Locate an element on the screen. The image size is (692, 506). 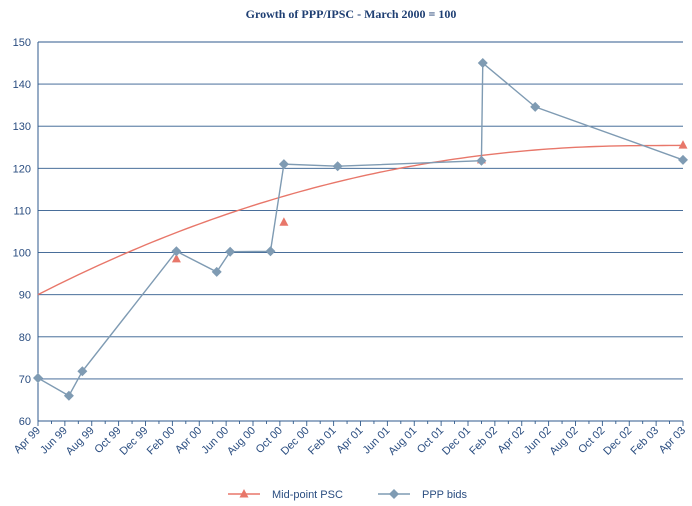
legend-label: PPP bids is located at coordinates (445, 495).